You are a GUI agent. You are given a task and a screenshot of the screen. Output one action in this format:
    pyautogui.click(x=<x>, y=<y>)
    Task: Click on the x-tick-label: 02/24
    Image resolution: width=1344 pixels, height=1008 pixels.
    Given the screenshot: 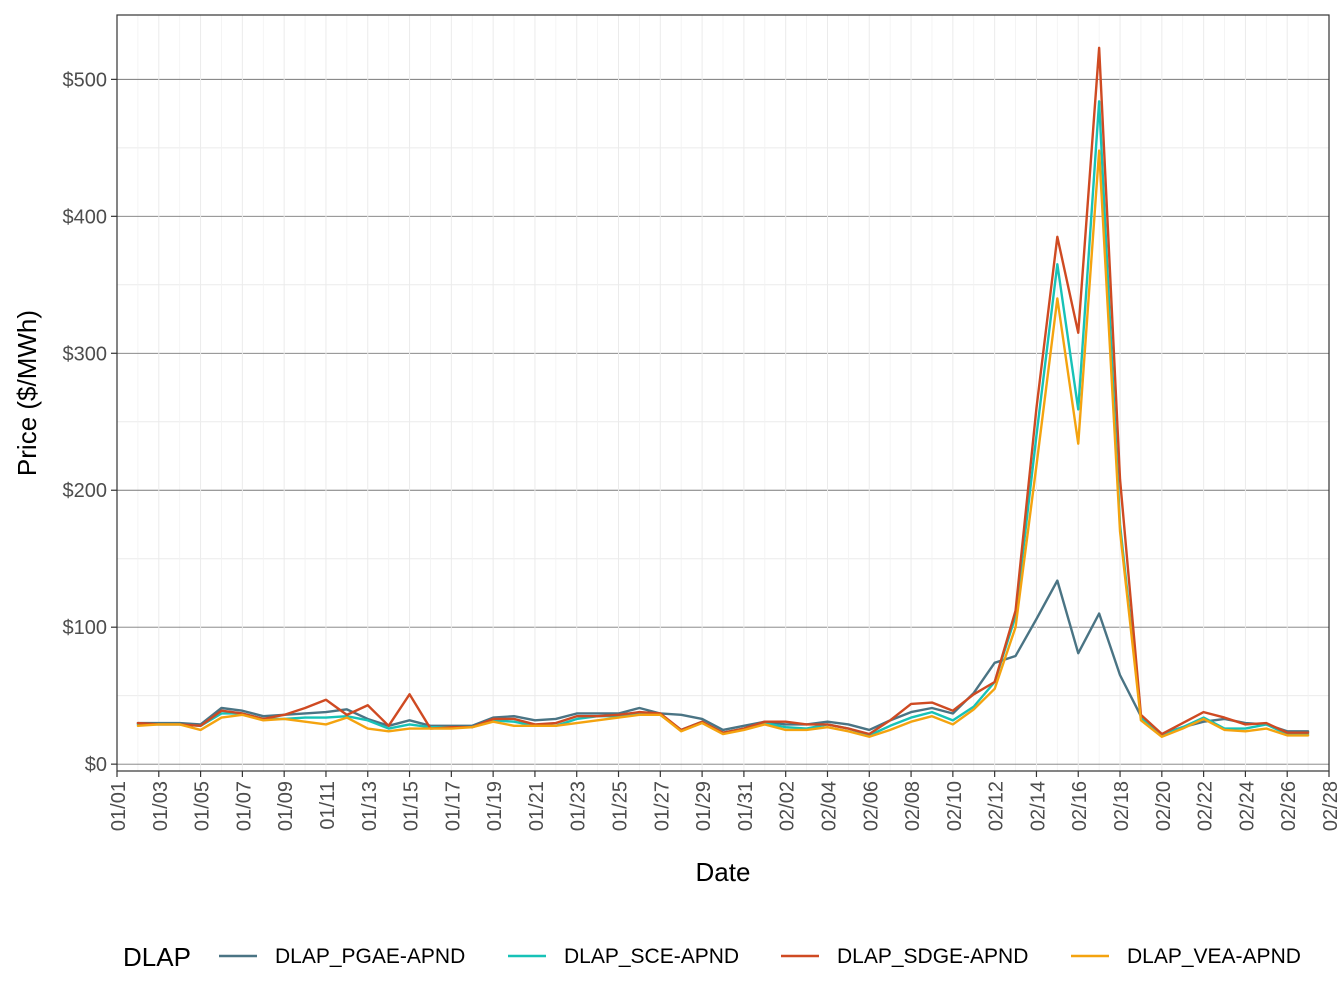 What is the action you would take?
    pyautogui.click(x=1247, y=806)
    